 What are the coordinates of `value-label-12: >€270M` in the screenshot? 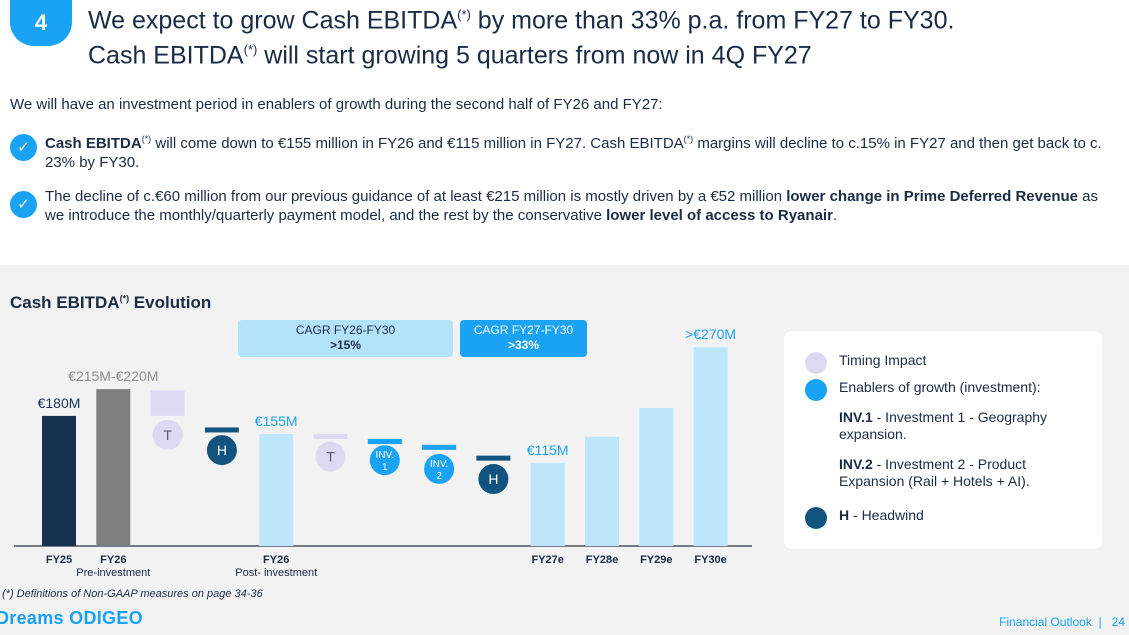 It's located at (710, 334).